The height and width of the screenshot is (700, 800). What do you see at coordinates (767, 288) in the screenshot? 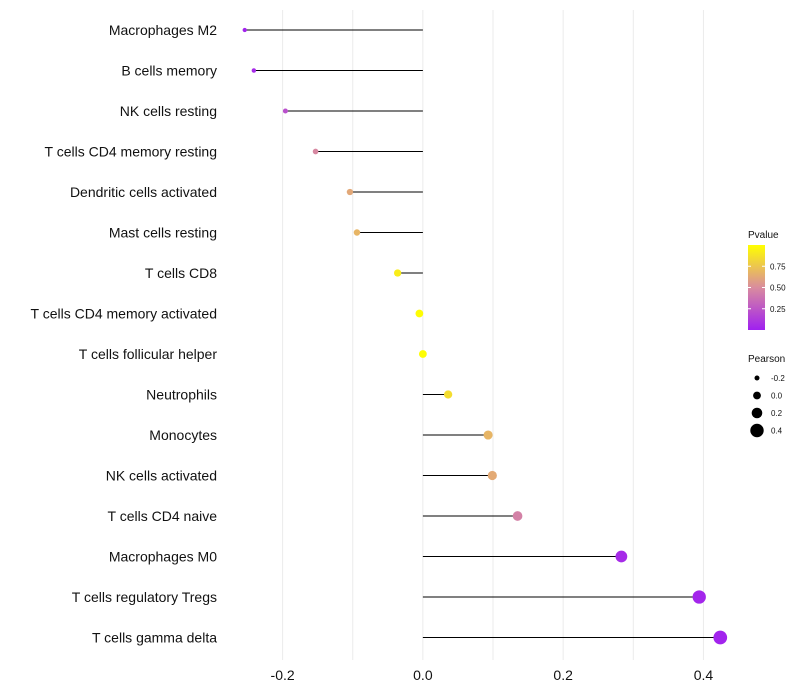
I see `pvalue-legend-ticks: 0.25 0.50 0.75` at bounding box center [767, 288].